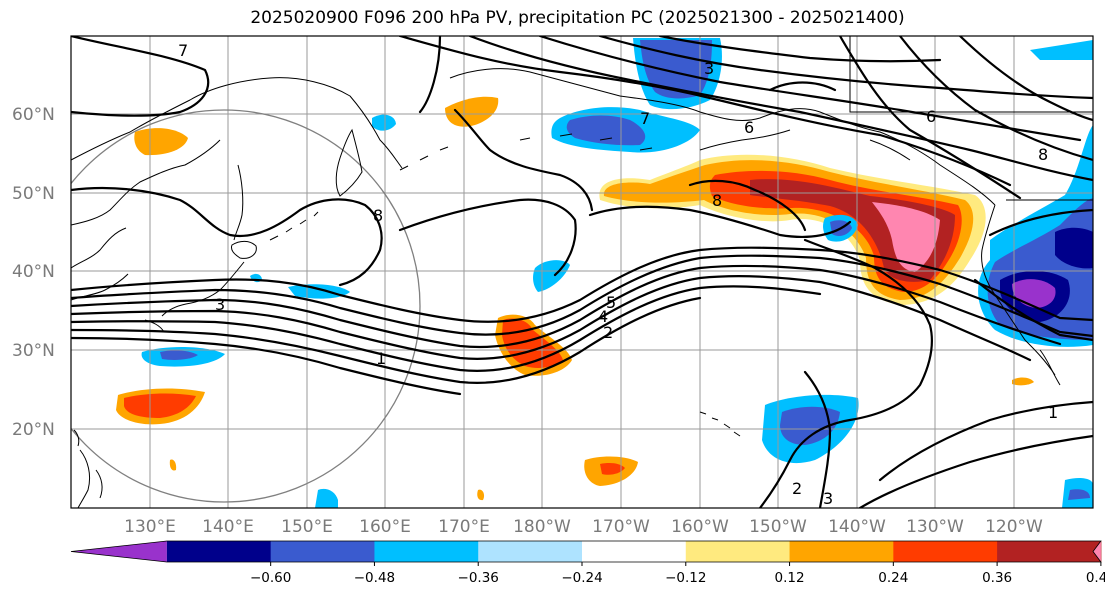  Describe the element at coordinates (581, 578) in the screenshot. I see `colorbar-tick-label: −0.24` at that location.